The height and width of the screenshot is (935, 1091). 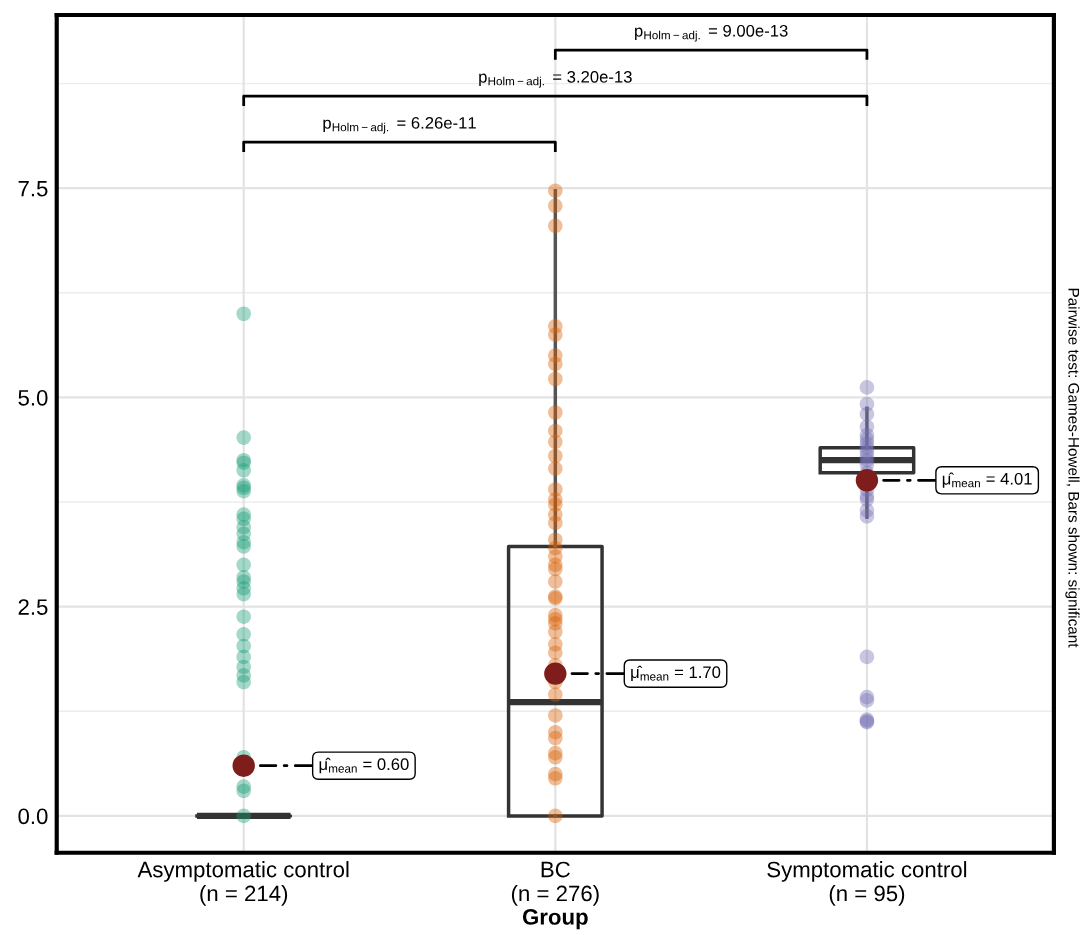 I want to click on annotation: p$_{Holm−adj.}$ = 3.20e-13, so click(x=555, y=79).